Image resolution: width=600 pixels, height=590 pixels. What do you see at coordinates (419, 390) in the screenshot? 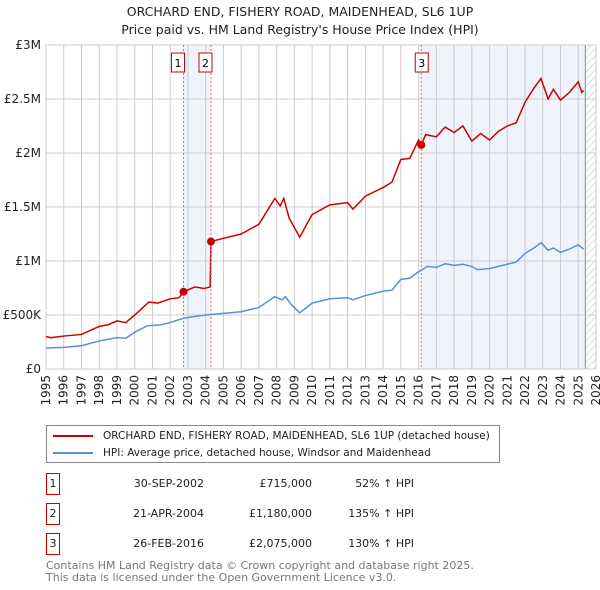
I see `x-tick-label: 2016` at bounding box center [419, 390].